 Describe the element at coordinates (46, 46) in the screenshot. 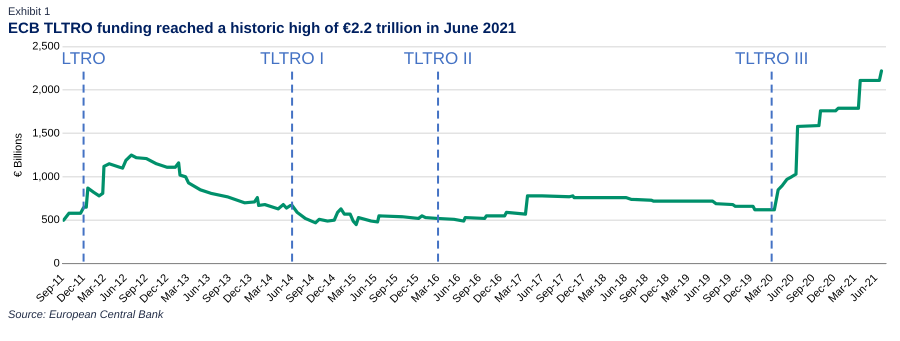

I see `y-tick-label: 2,500` at that location.